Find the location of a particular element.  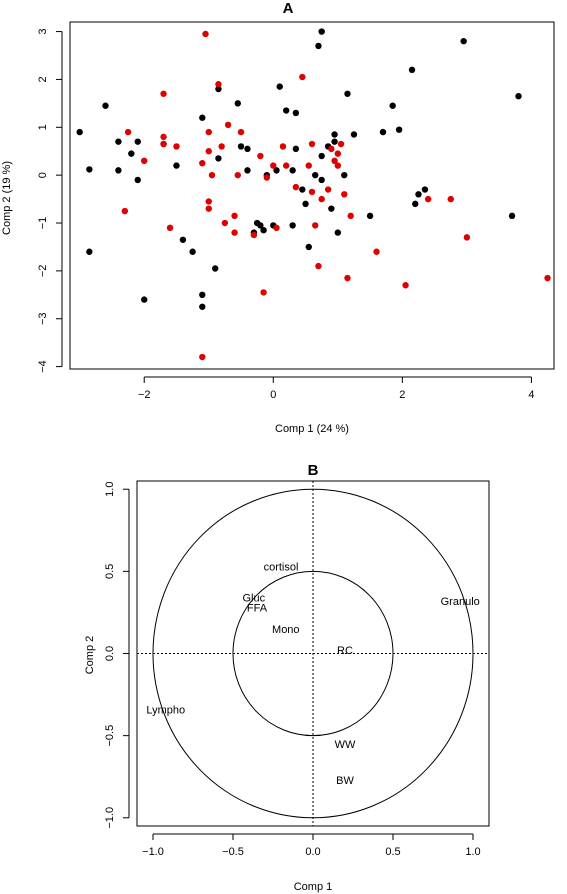

x-tick-label: 0.0 is located at coordinates (312, 852).